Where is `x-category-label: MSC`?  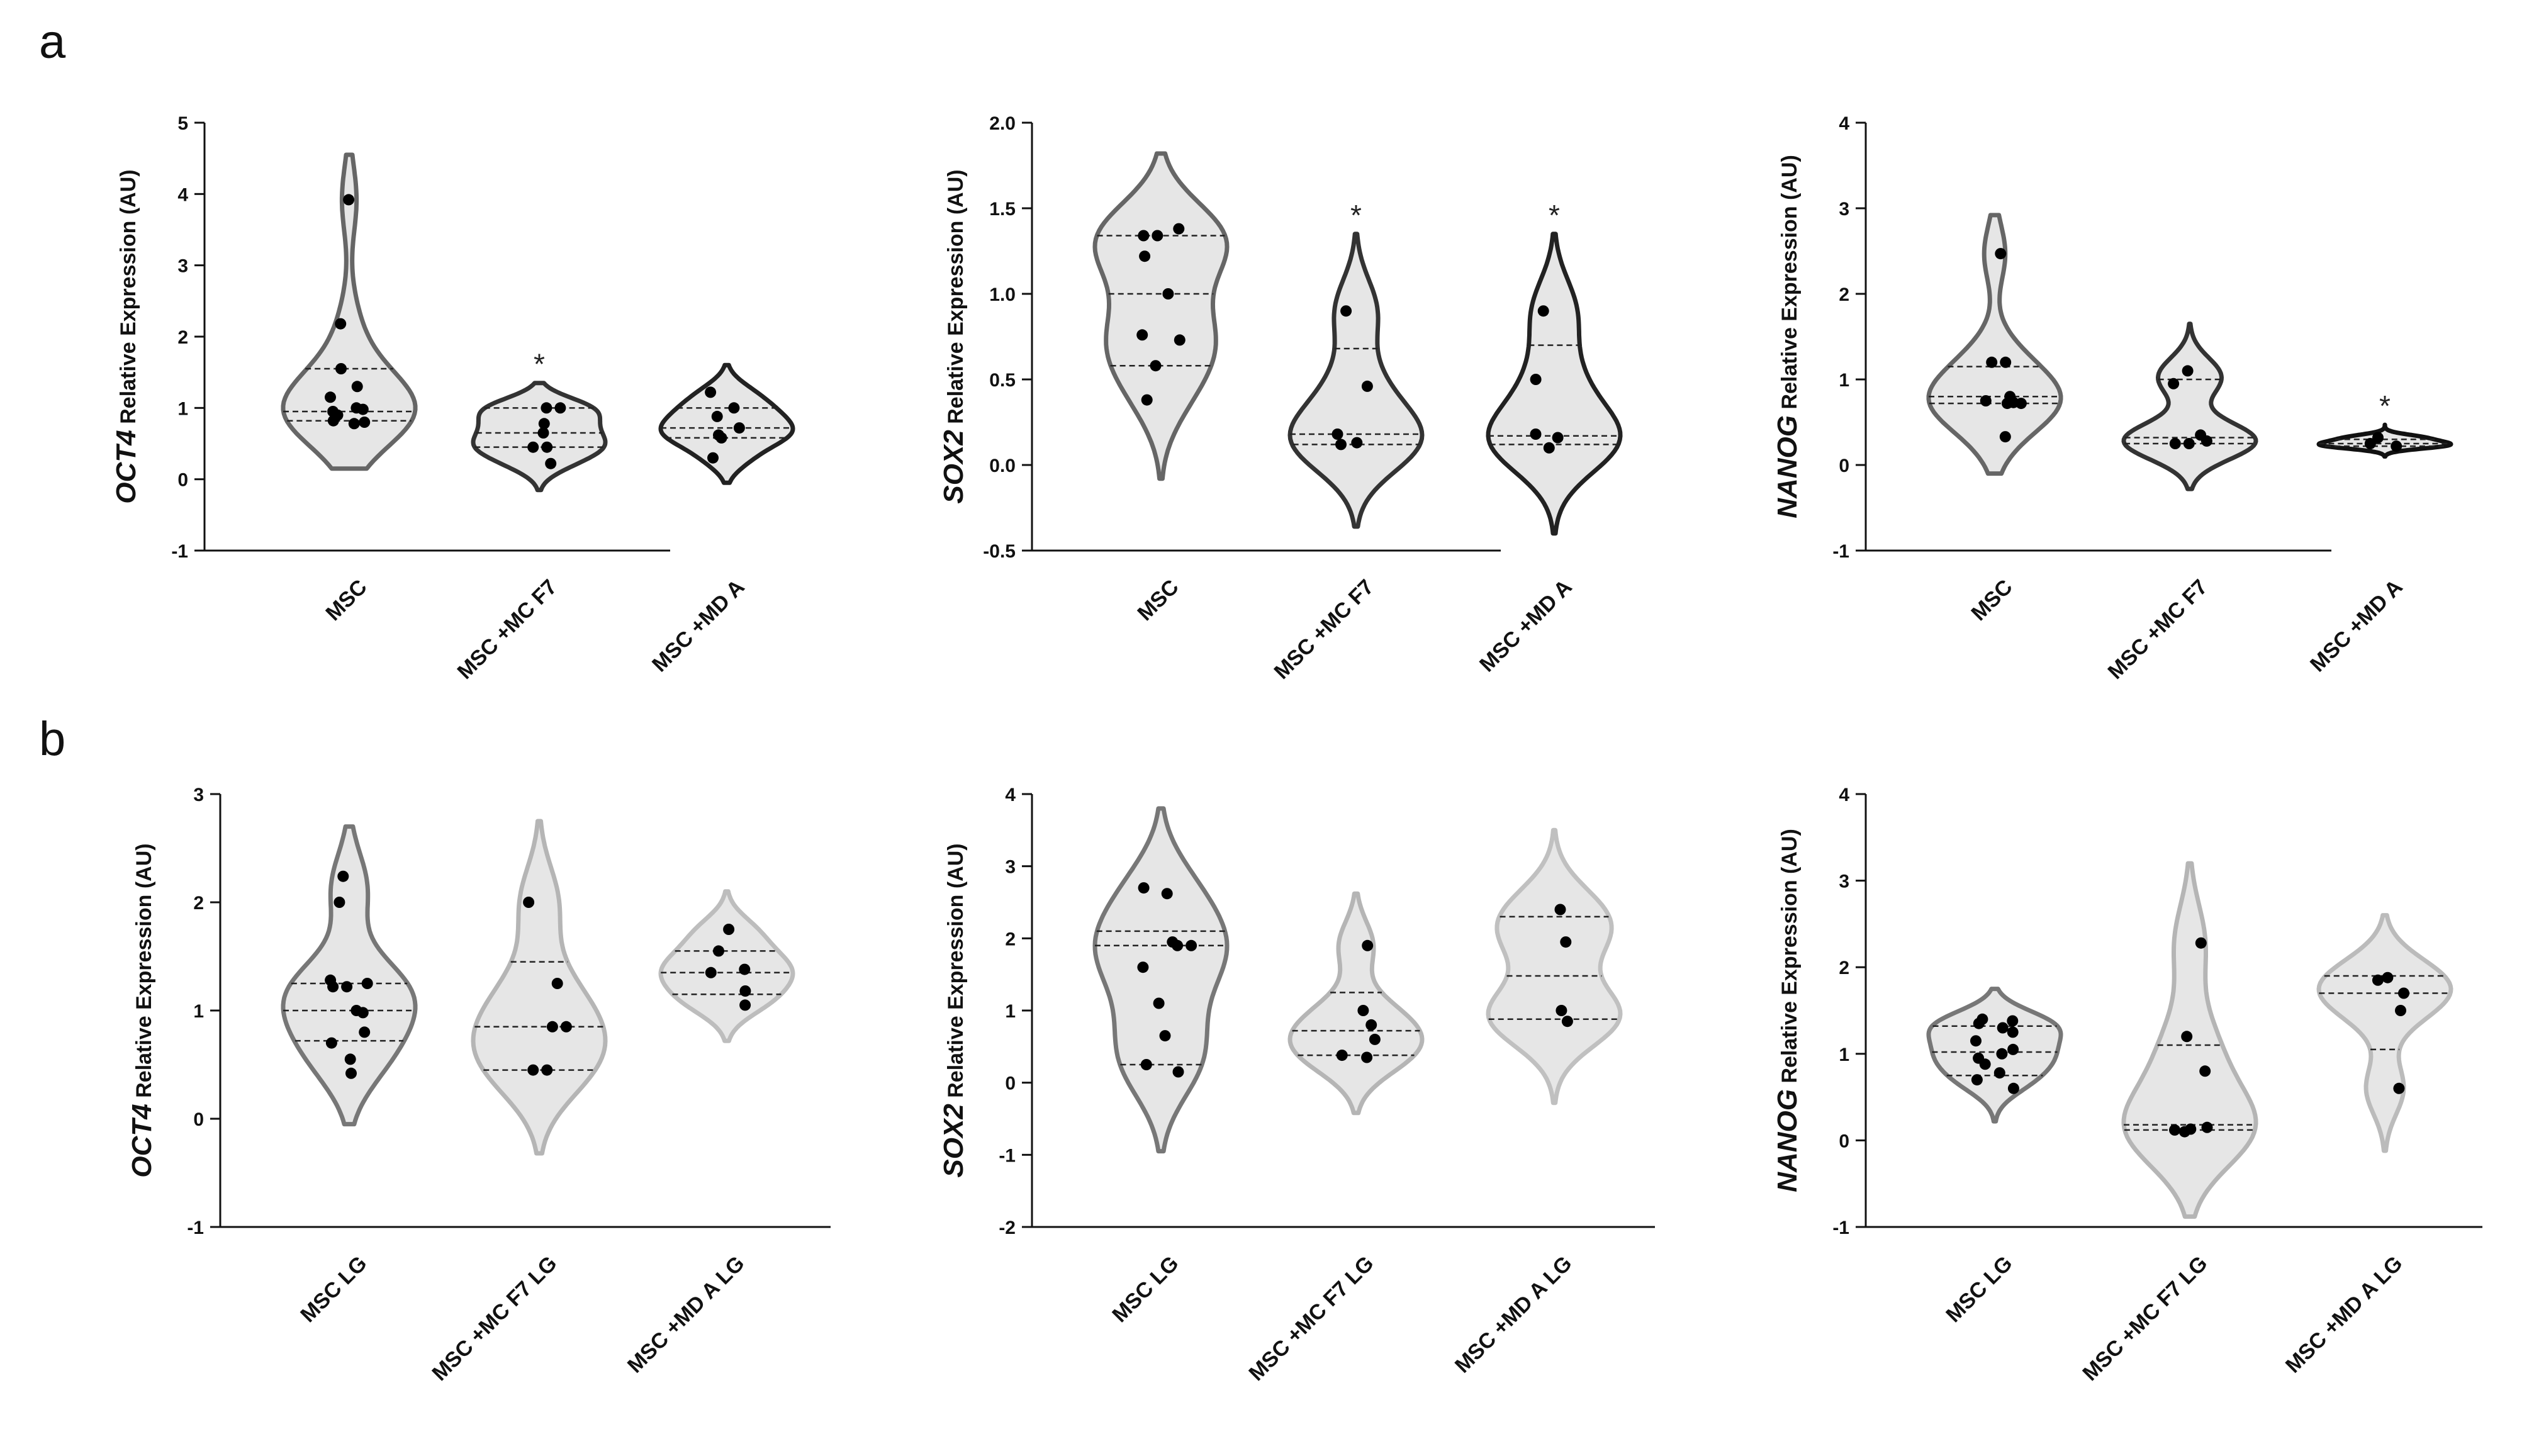 x-category-label: MSC is located at coordinates (1158, 600).